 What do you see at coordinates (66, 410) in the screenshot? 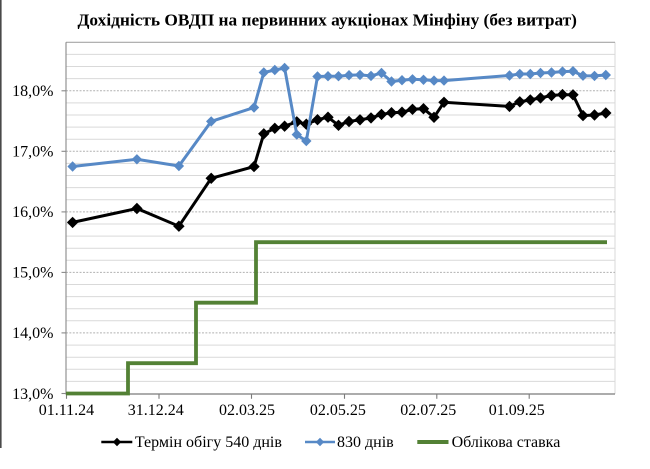
I see `svg-text: 01.11.24` at bounding box center [66, 410].